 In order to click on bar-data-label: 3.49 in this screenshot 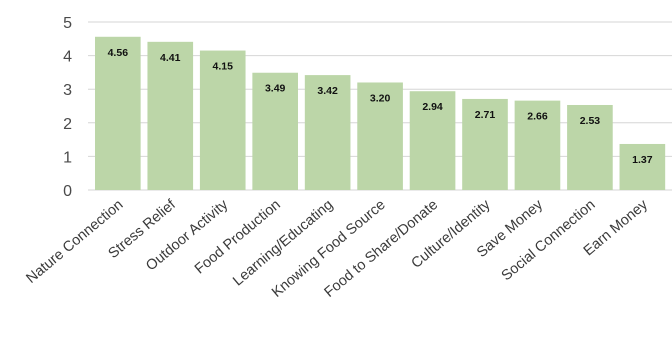, I will do `click(275, 89)`.